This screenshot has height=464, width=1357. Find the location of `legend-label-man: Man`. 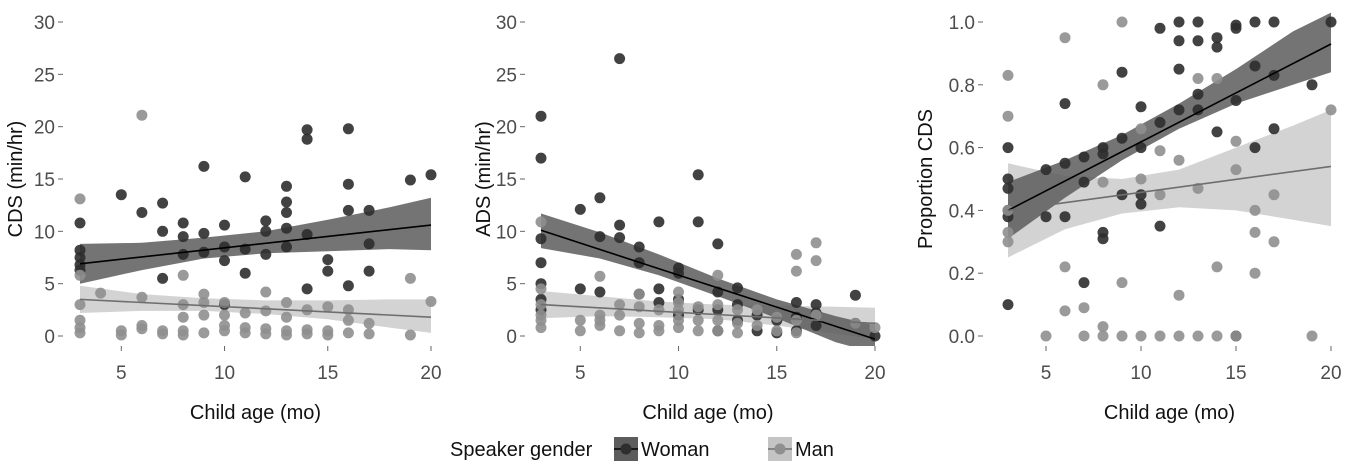

legend-label-man: Man is located at coordinates (814, 450).